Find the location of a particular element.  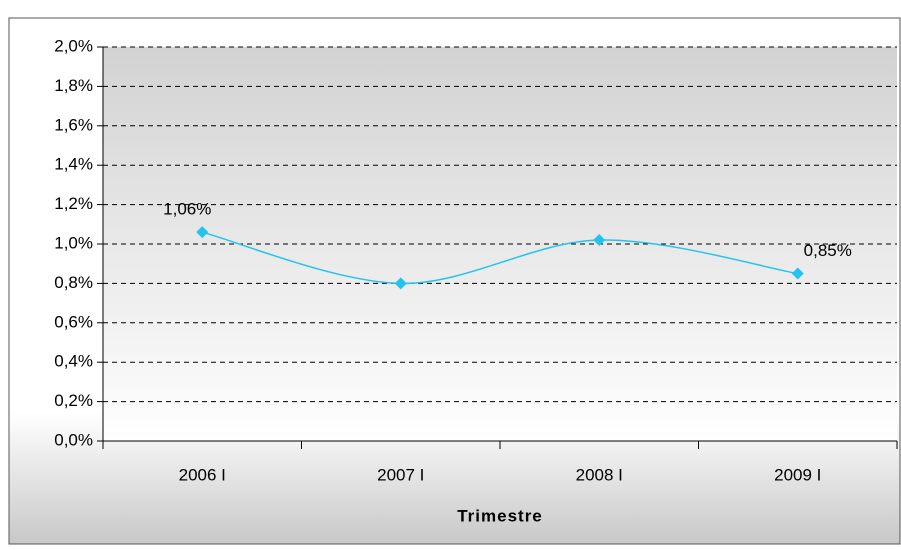

y-tick-label: 1,4% is located at coordinates (73, 164).